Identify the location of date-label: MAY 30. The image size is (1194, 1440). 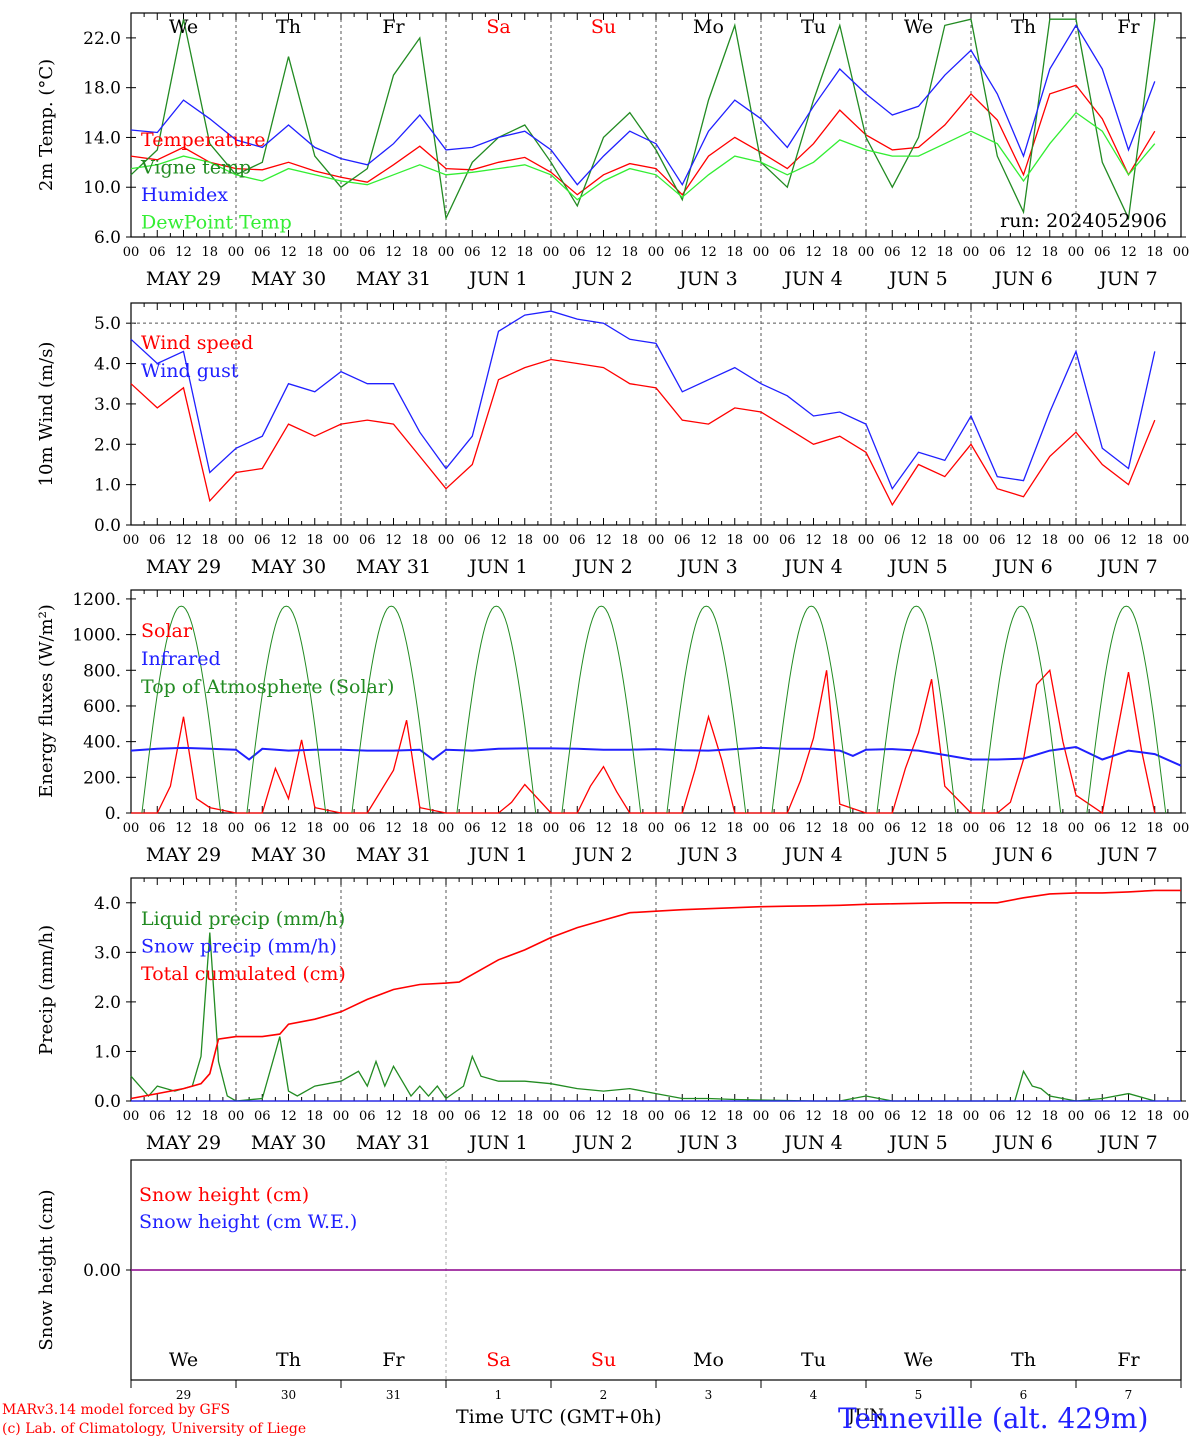
(288, 279).